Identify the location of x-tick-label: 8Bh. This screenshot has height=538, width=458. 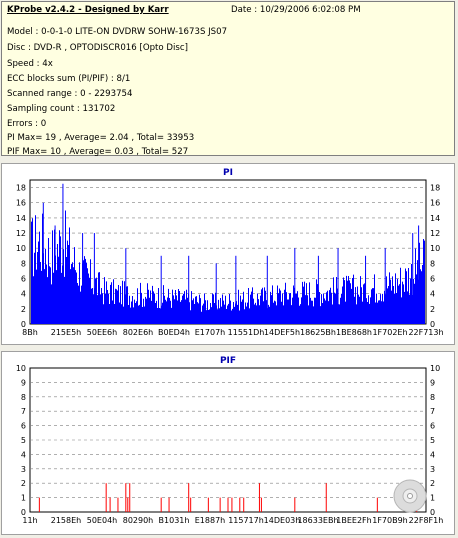
(30, 332).